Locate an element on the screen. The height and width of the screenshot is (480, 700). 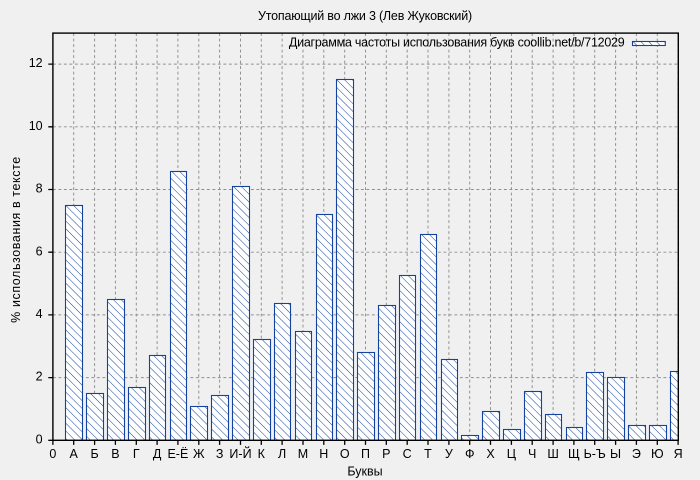
svg-text: Л is located at coordinates (282, 454).